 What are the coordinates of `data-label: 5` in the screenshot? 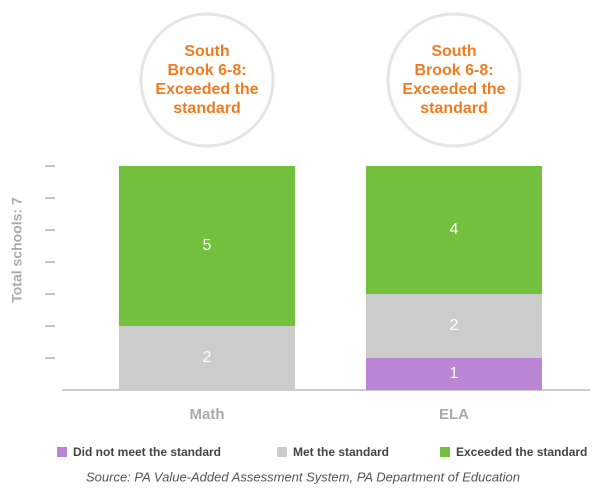 It's located at (207, 245).